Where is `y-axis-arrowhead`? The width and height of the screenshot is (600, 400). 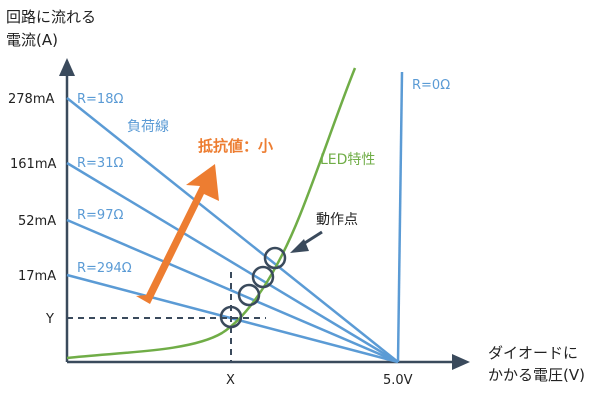
y-axis-arrowhead is located at coordinates (67, 67).